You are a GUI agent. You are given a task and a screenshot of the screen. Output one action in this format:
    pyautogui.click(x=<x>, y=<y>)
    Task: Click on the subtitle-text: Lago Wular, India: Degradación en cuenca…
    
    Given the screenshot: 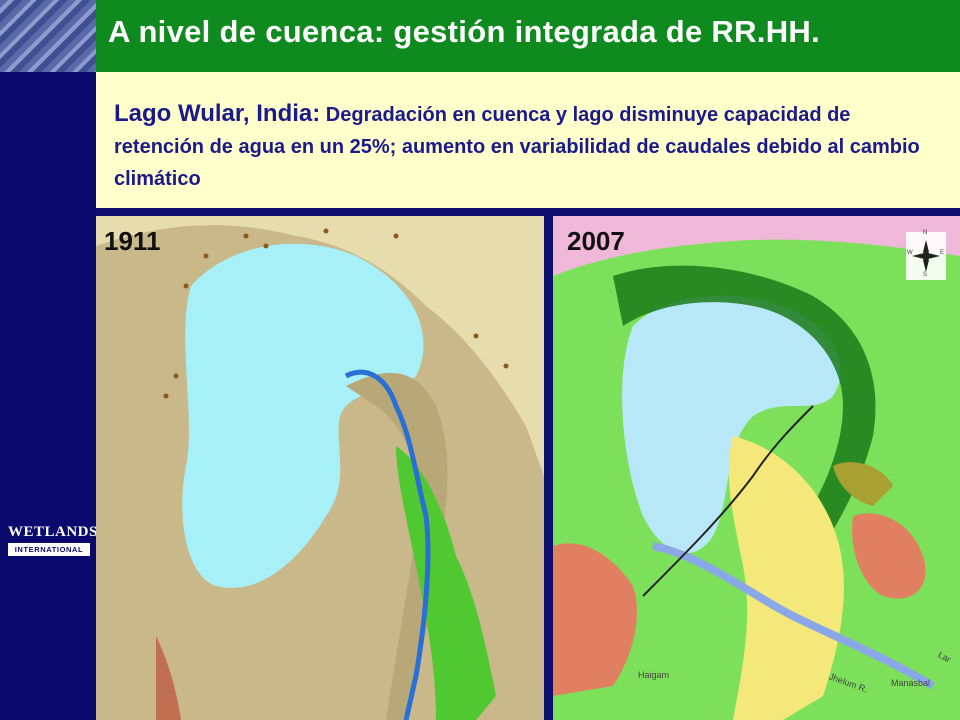 What is the action you would take?
    pyautogui.click(x=529, y=146)
    